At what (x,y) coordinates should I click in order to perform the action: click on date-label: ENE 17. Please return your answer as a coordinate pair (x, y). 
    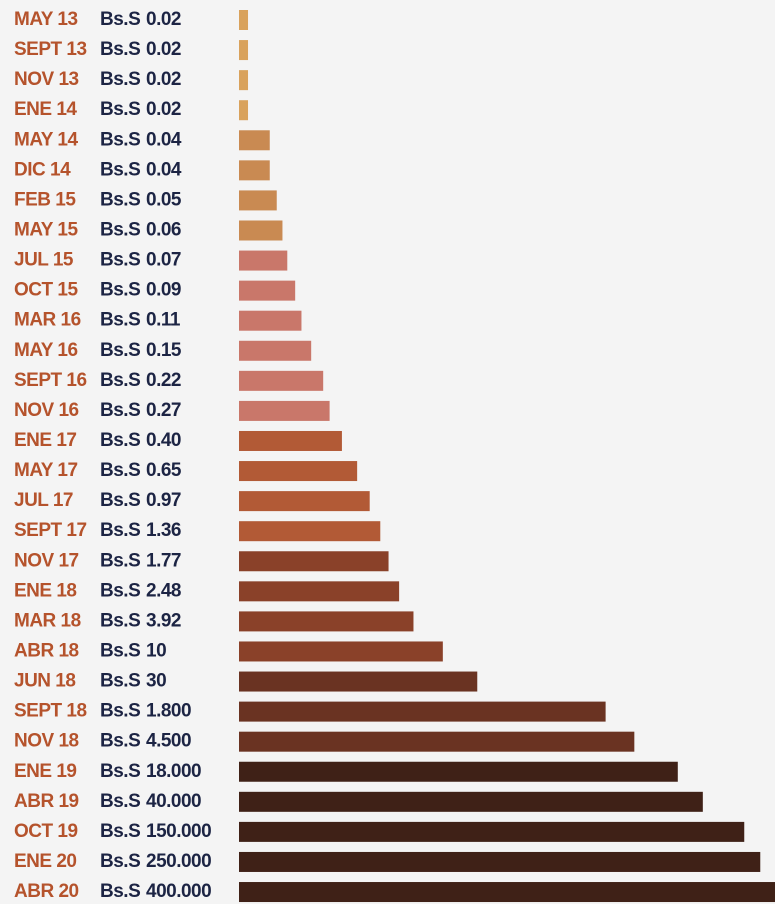
    Looking at the image, I should click on (45, 440).